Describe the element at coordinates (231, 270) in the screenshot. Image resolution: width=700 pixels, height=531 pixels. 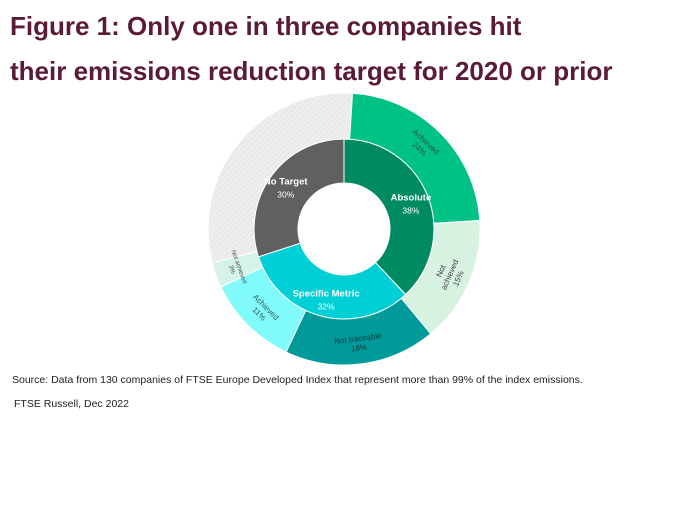
I see `outer-value-text: 3%` at that location.